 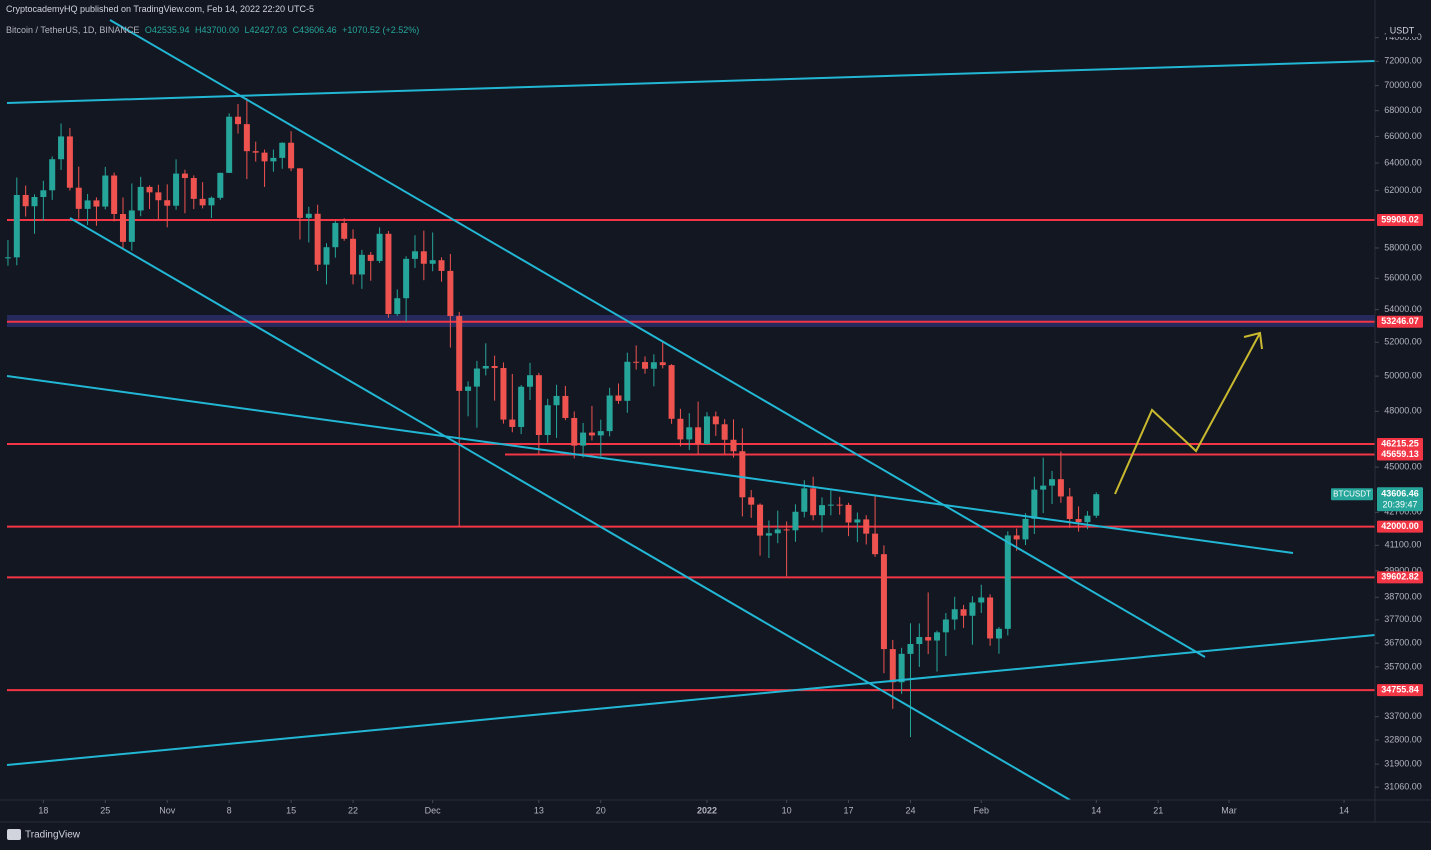 What do you see at coordinates (910, 810) in the screenshot?
I see `x-tick-label: 24` at bounding box center [910, 810].